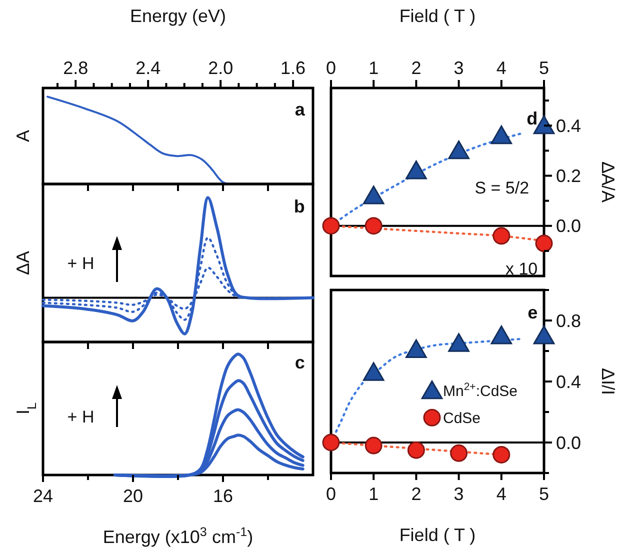  What do you see at coordinates (533, 312) in the screenshot?
I see `annotation: e` at bounding box center [533, 312].